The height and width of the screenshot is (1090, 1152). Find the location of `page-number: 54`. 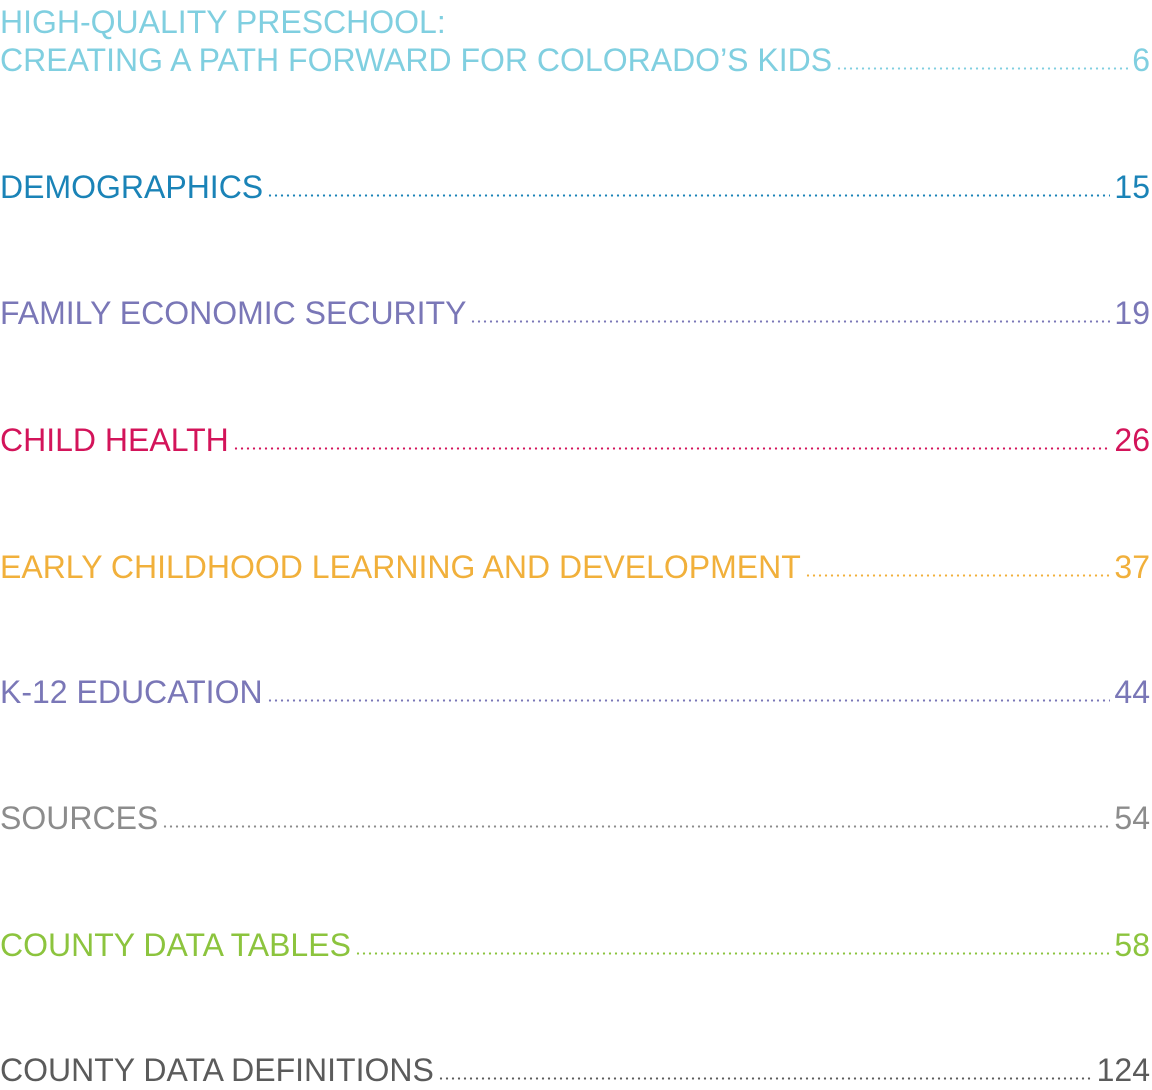

page-number: 54 is located at coordinates (1132, 818).